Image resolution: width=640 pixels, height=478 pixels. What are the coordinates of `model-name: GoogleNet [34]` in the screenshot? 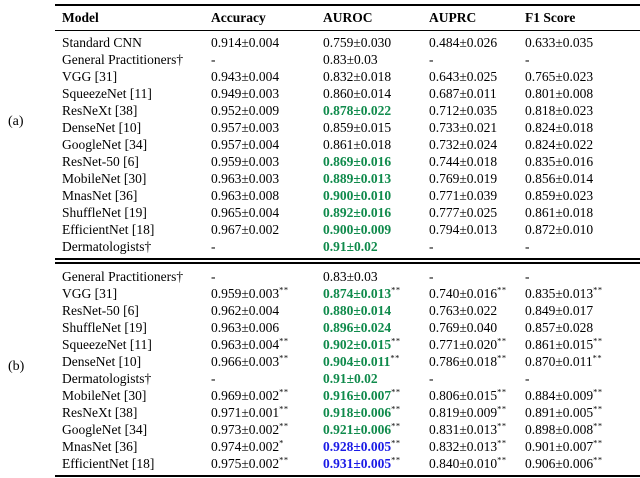 It's located at (105, 144).